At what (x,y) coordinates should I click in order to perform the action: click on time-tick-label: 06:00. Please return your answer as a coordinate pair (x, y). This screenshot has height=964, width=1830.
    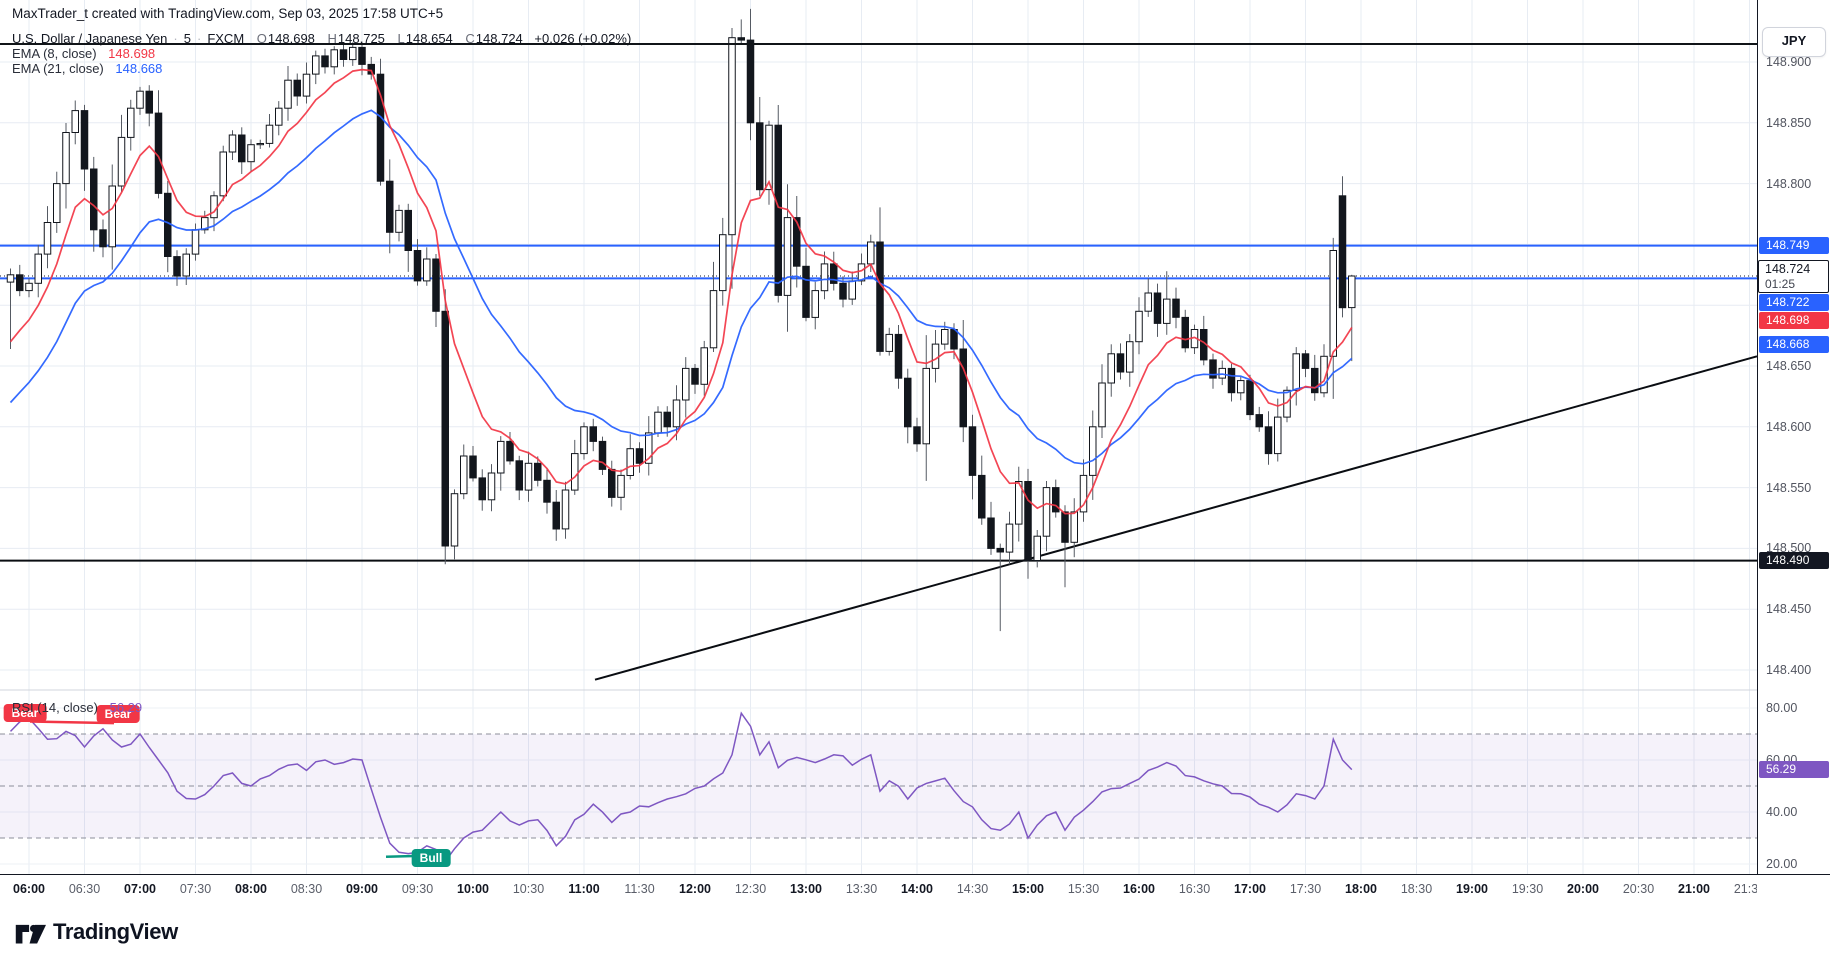
    Looking at the image, I should click on (29, 889).